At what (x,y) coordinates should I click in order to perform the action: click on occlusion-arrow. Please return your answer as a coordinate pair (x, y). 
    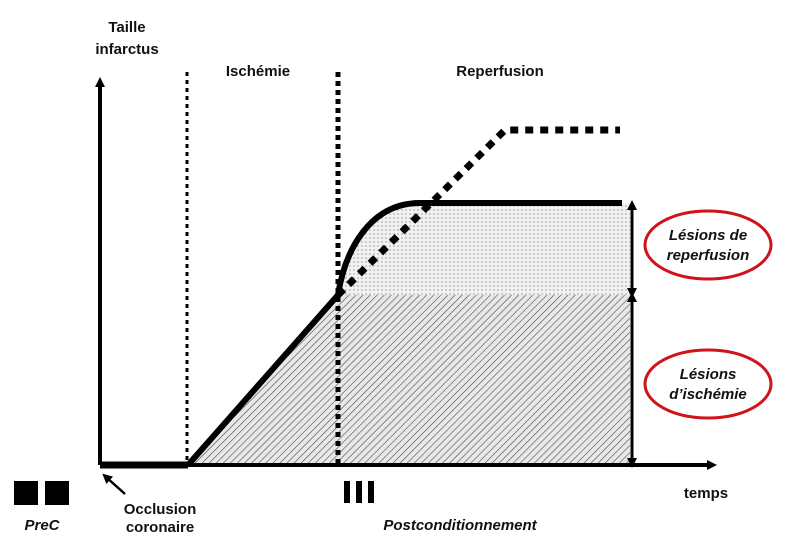
    Looking at the image, I should click on (114, 484).